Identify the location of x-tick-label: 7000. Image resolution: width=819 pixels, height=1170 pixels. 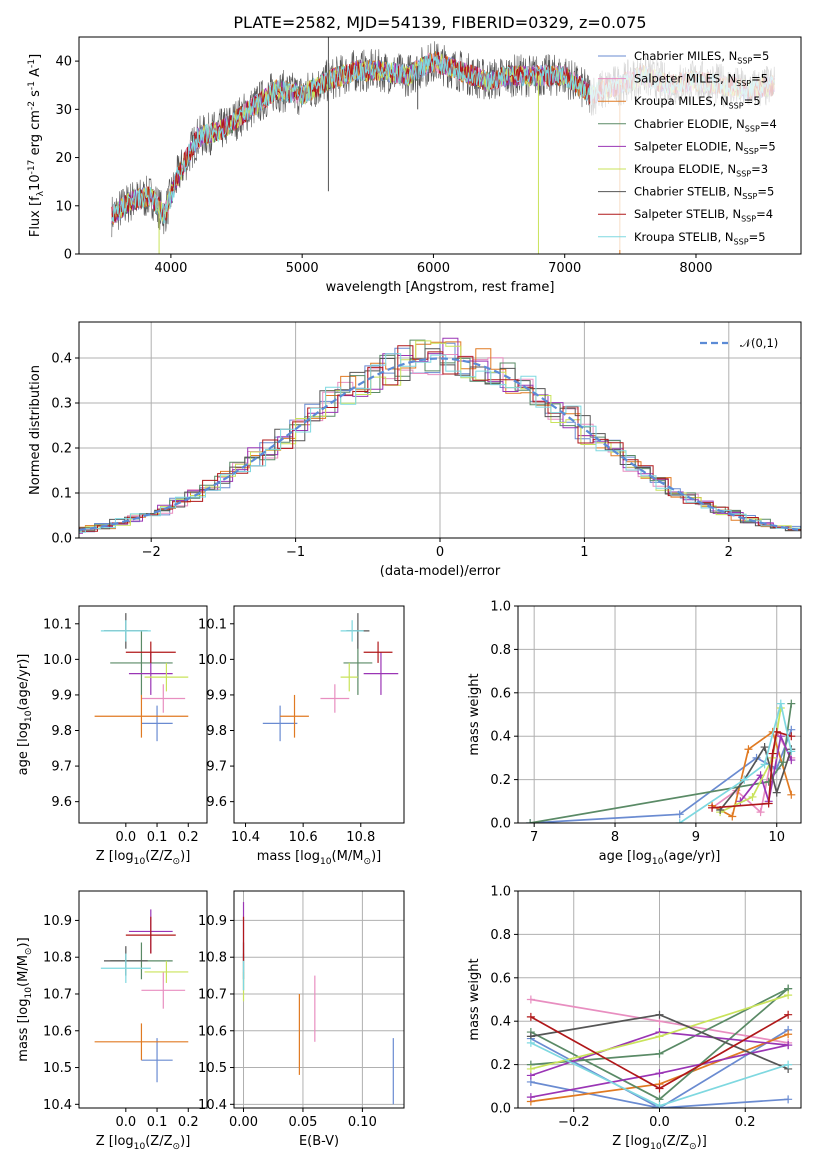
(564, 268).